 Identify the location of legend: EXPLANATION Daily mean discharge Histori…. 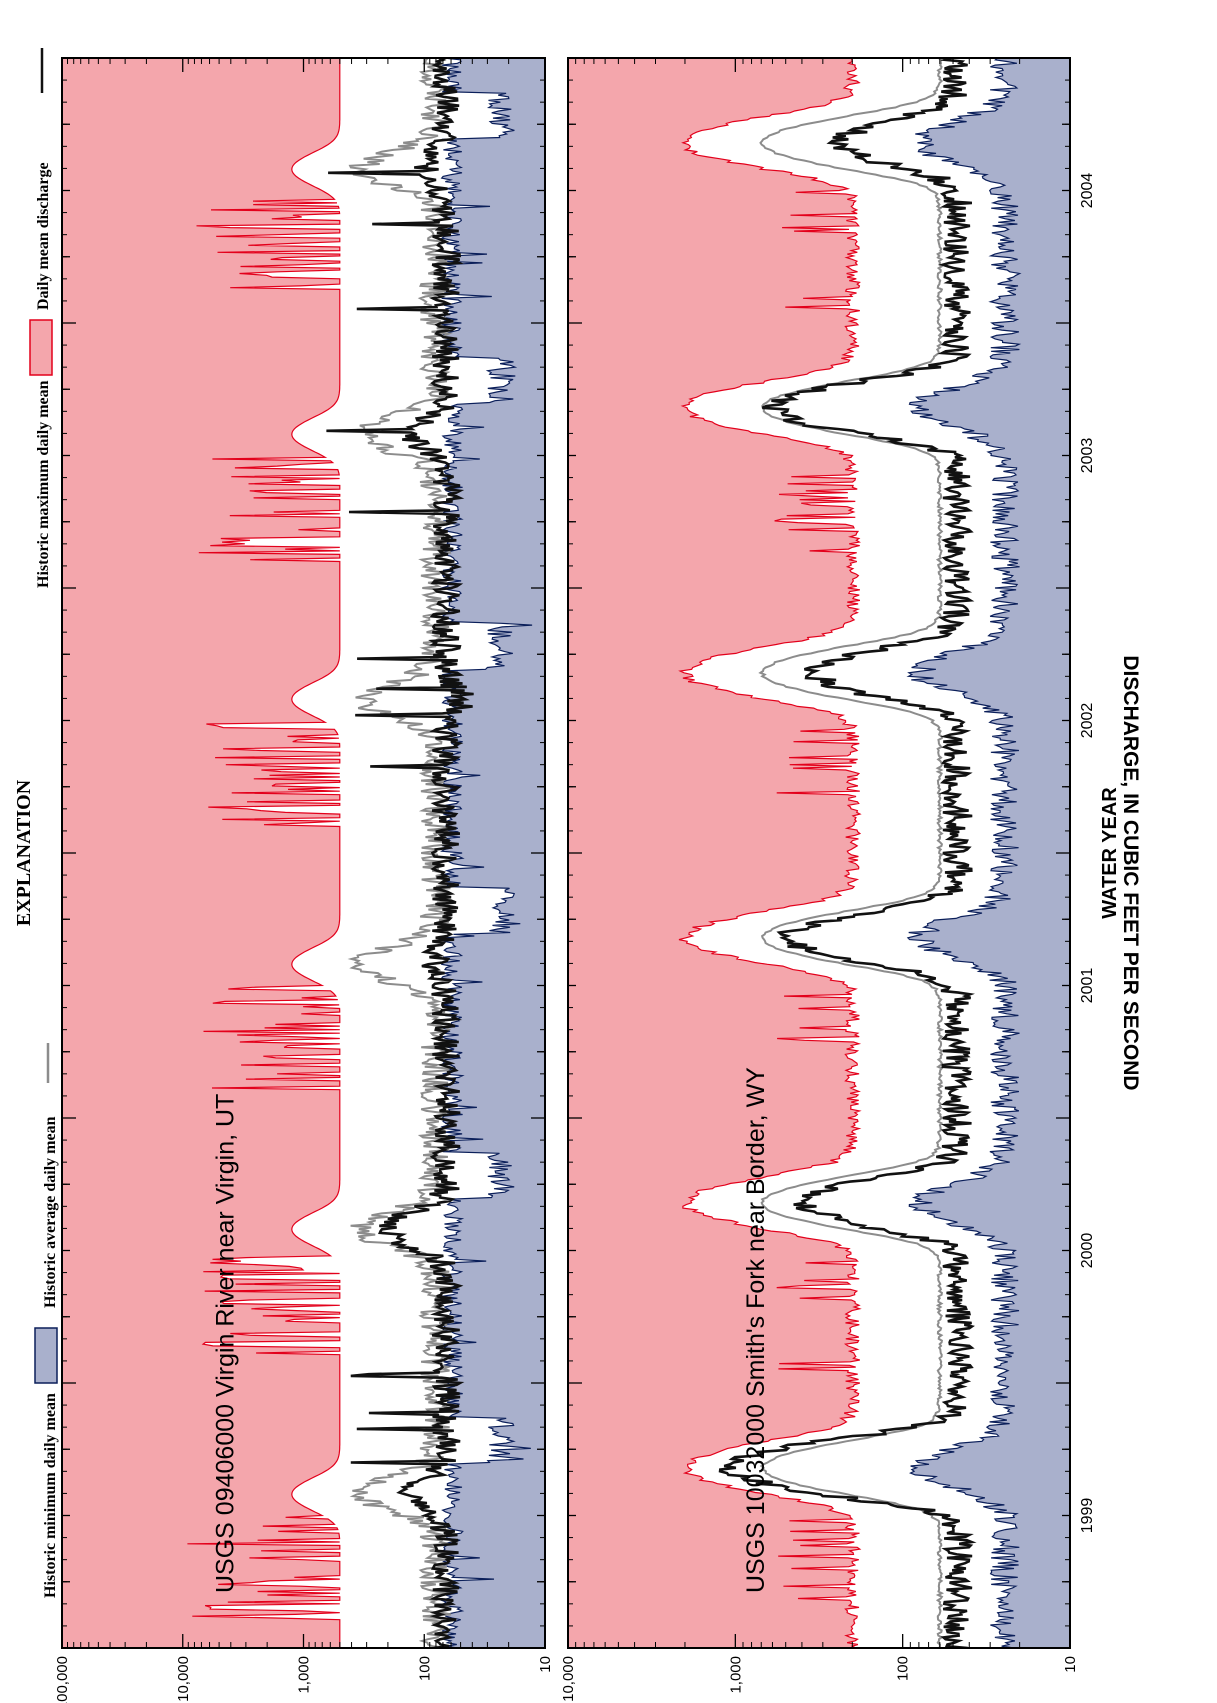
(36, 823).